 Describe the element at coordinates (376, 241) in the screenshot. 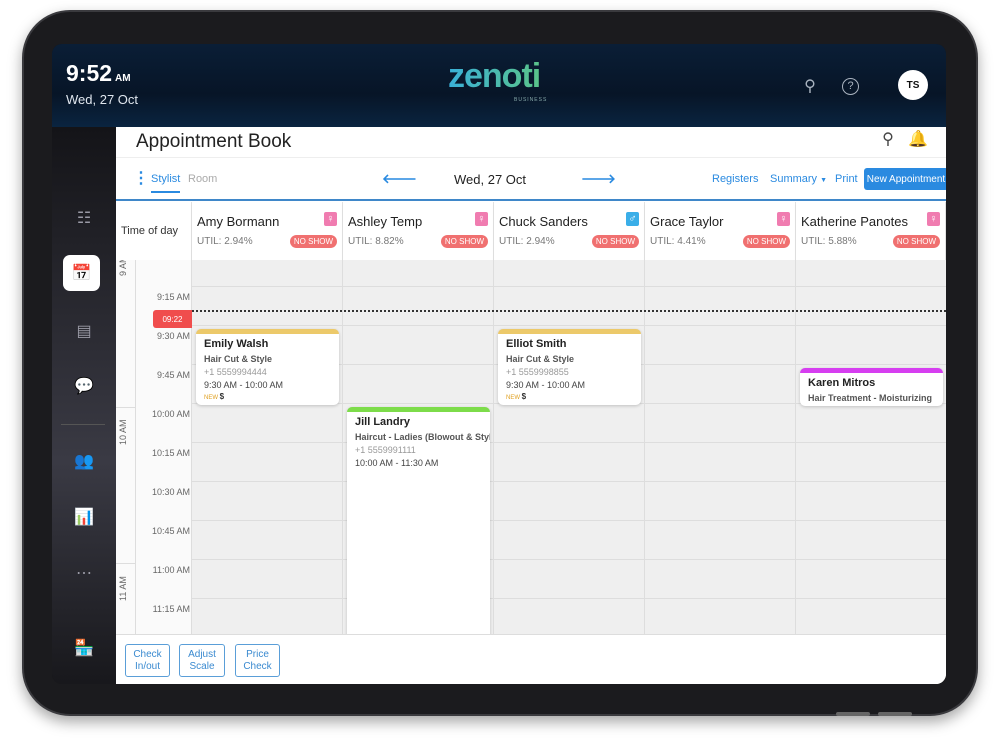

I see `utilization: UTIL: 8.82%` at that location.